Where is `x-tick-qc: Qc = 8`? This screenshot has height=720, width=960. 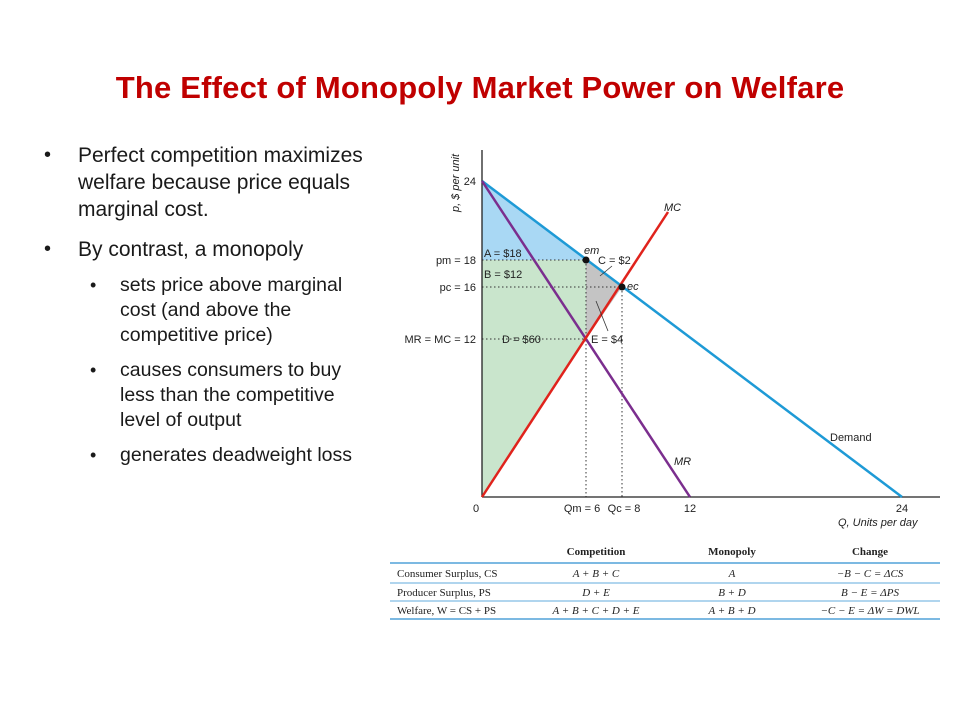 x-tick-qc: Qc = 8 is located at coordinates (624, 509).